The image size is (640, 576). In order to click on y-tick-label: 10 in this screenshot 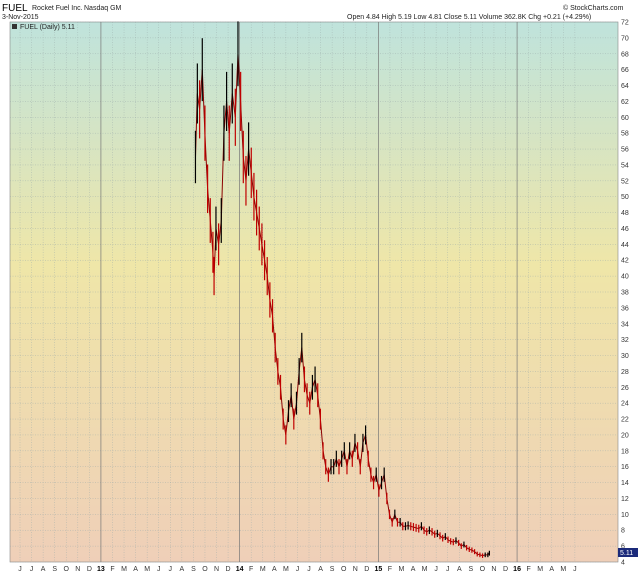, I will do `click(625, 515)`.